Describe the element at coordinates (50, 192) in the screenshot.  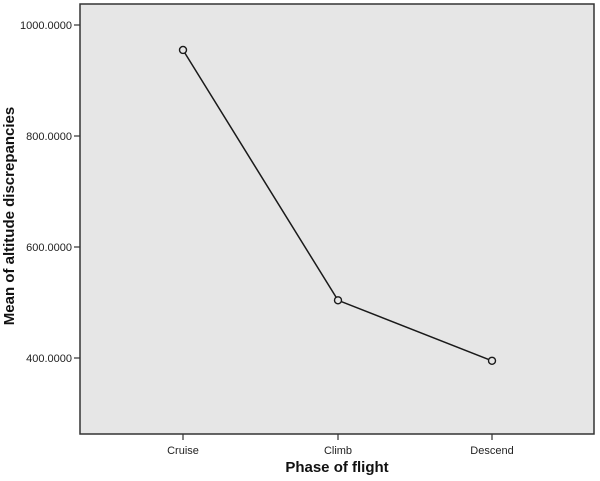
I see `y-axis: 400.0000 600.0000 800.0000 1000.0000` at that location.